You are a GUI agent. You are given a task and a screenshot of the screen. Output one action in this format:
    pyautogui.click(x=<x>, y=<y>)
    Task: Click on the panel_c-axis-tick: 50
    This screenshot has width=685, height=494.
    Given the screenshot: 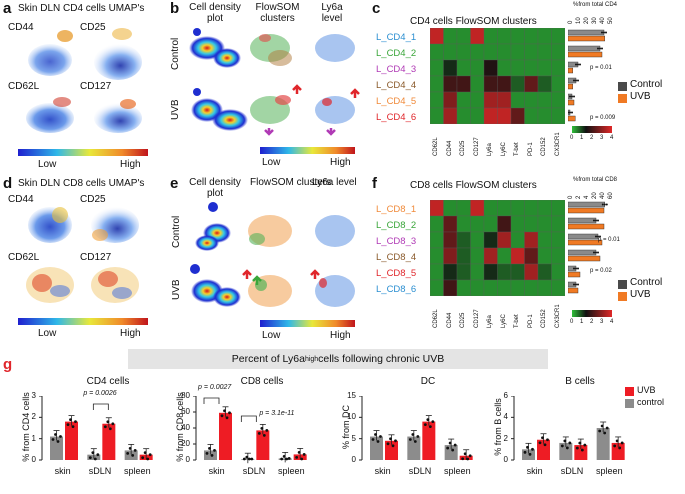 What is the action you would take?
    pyautogui.click(x=611, y=20)
    